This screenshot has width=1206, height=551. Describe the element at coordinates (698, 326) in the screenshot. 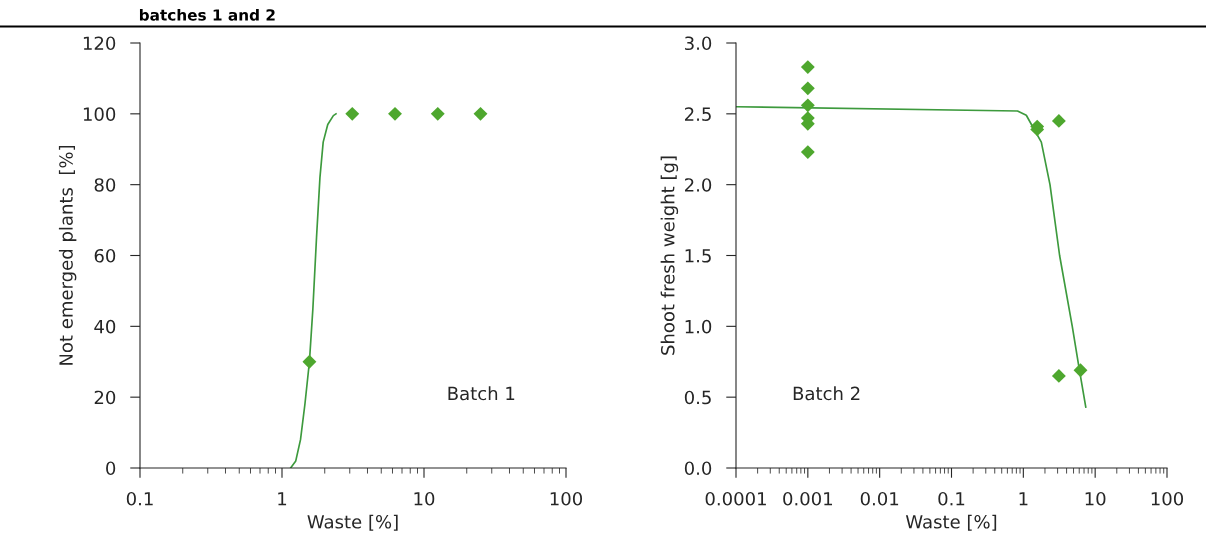

I see `y-tick-label: 1.0` at that location.